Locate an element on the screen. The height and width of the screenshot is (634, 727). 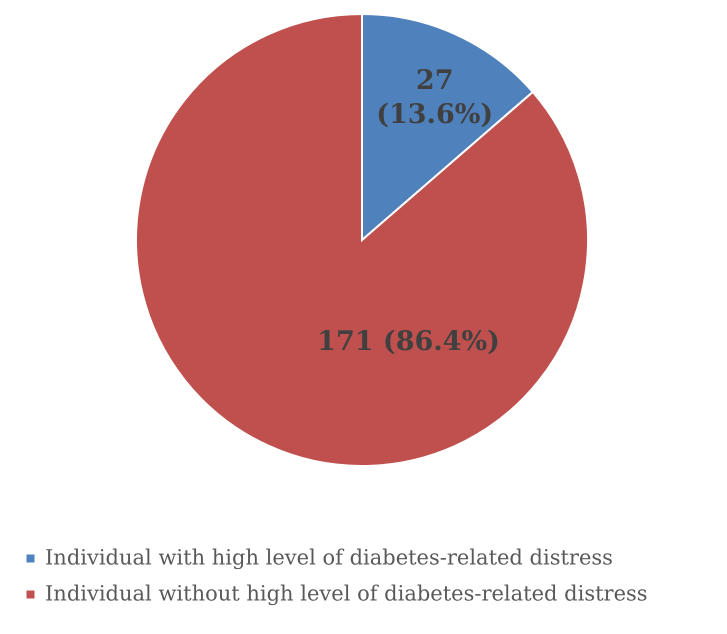
legend-label: Individual without high level of diabetes-related distress is located at coordinates (346, 594).